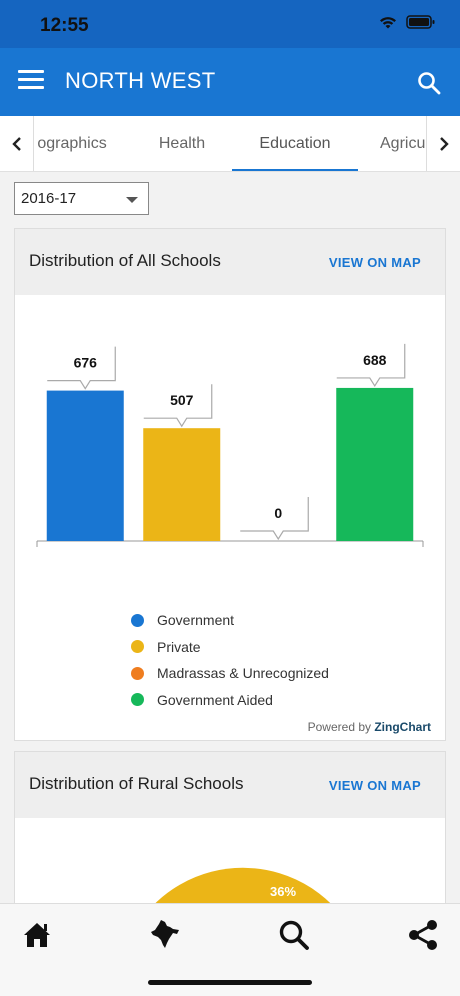 Image resolution: width=460 pixels, height=996 pixels. Describe the element at coordinates (182, 143) in the screenshot. I see `tab-health: Health` at that location.